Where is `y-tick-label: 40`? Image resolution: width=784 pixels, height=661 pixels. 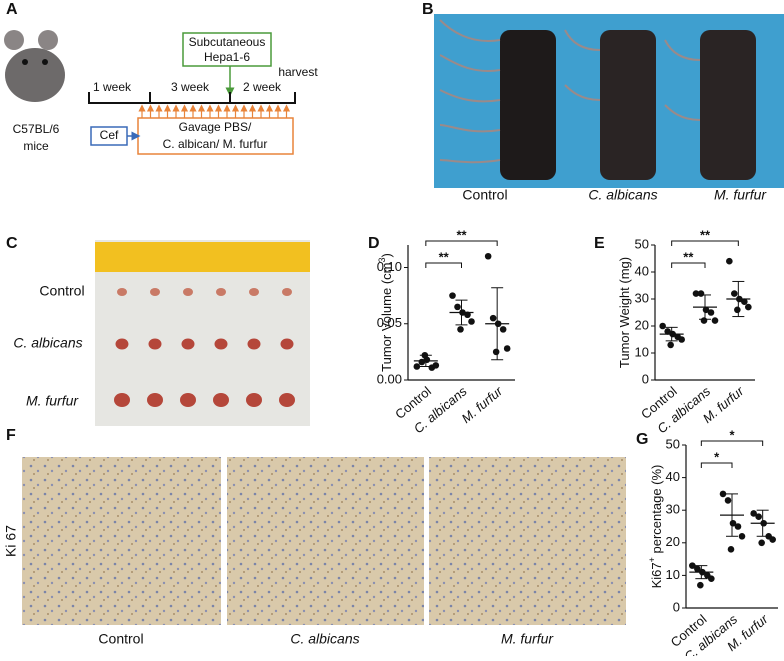 y-tick-label: 40 is located at coordinates (673, 476).